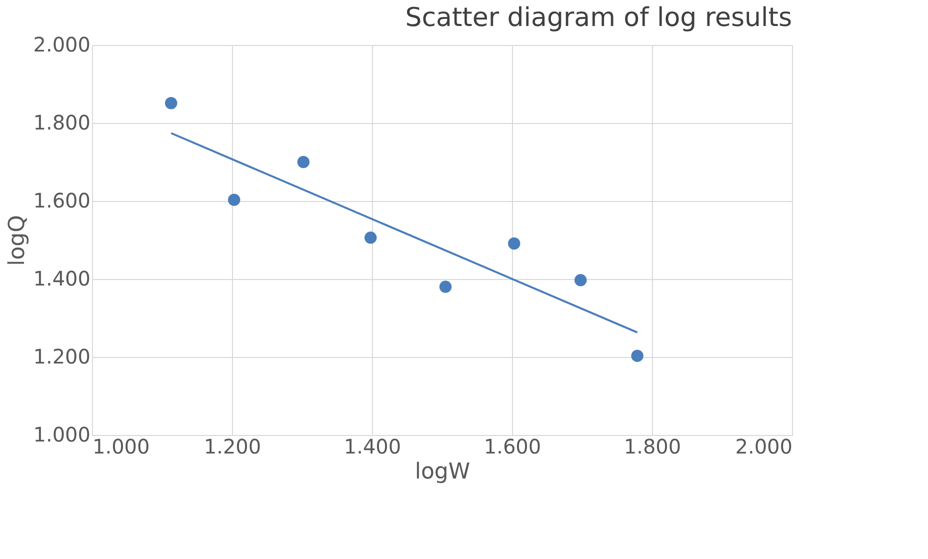 The height and width of the screenshot is (559, 928). I want to click on y-tick-label: 1.800, so click(61, 122).